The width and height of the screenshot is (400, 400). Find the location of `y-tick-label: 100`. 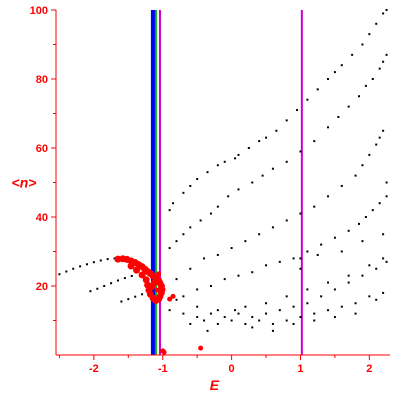

y-tick-label: 100 is located at coordinates (39, 11).